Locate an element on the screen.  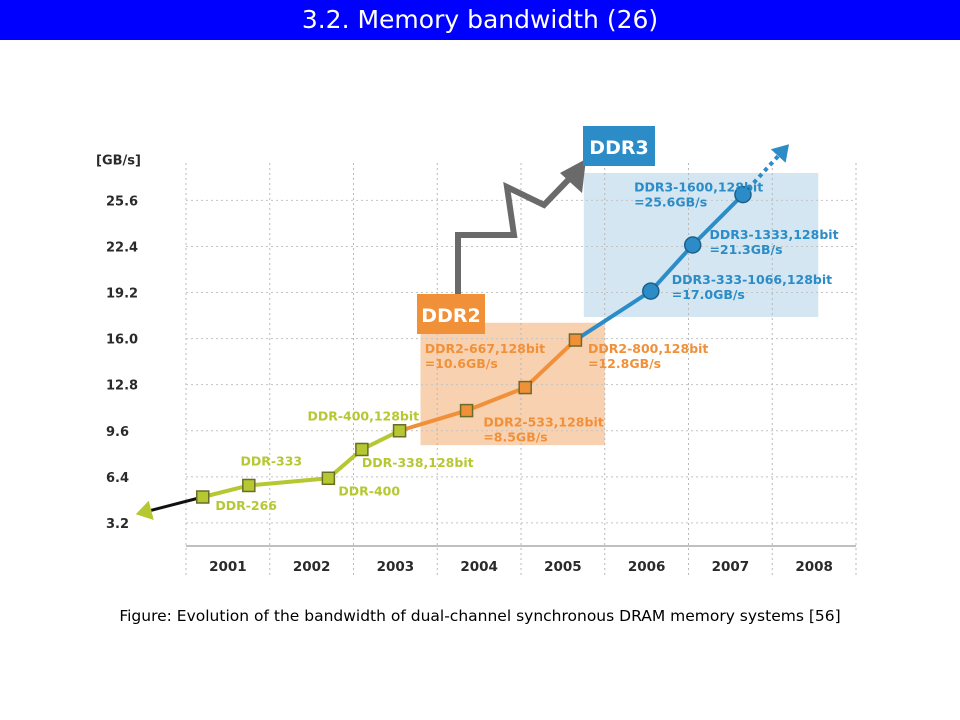
data-label-line: DDR-400 is located at coordinates (369, 491).